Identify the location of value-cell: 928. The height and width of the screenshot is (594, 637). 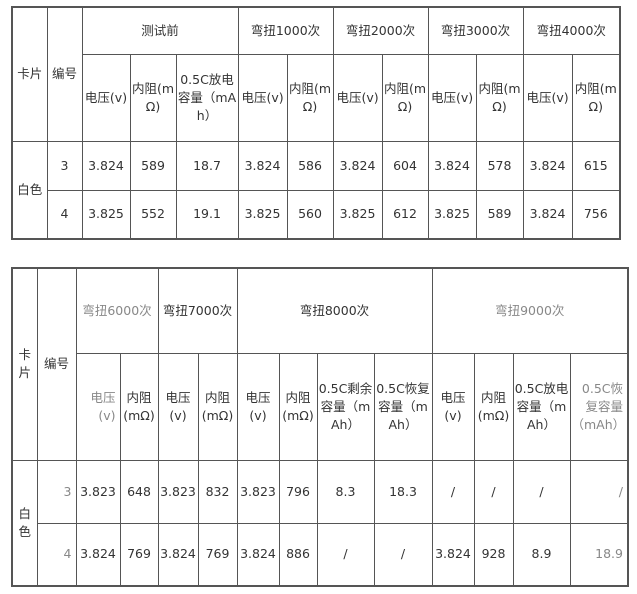
(493, 554).